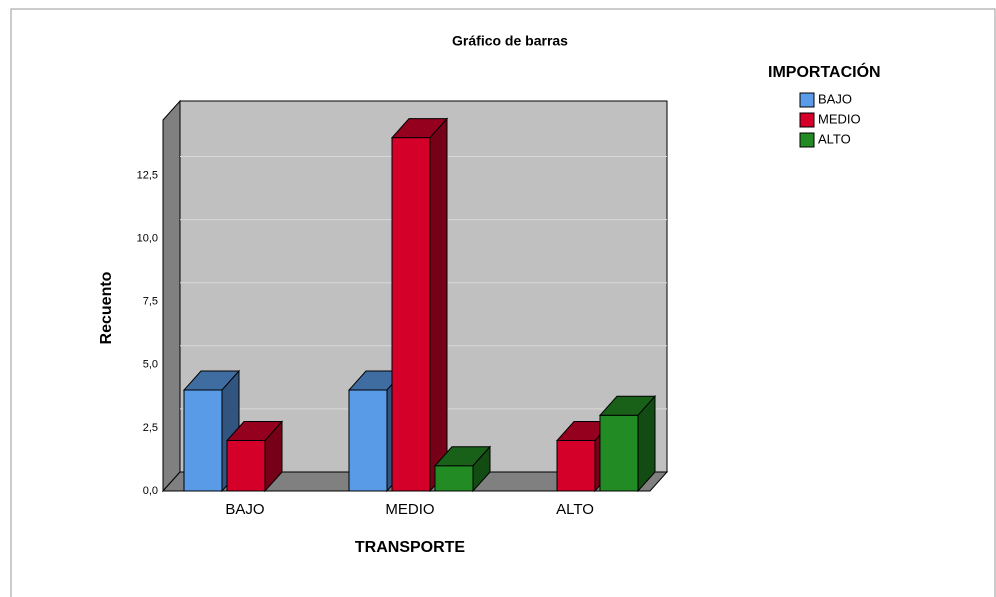 This screenshot has height=597, width=996. What do you see at coordinates (244, 509) in the screenshot?
I see `x-tick-label: BAJO` at bounding box center [244, 509].